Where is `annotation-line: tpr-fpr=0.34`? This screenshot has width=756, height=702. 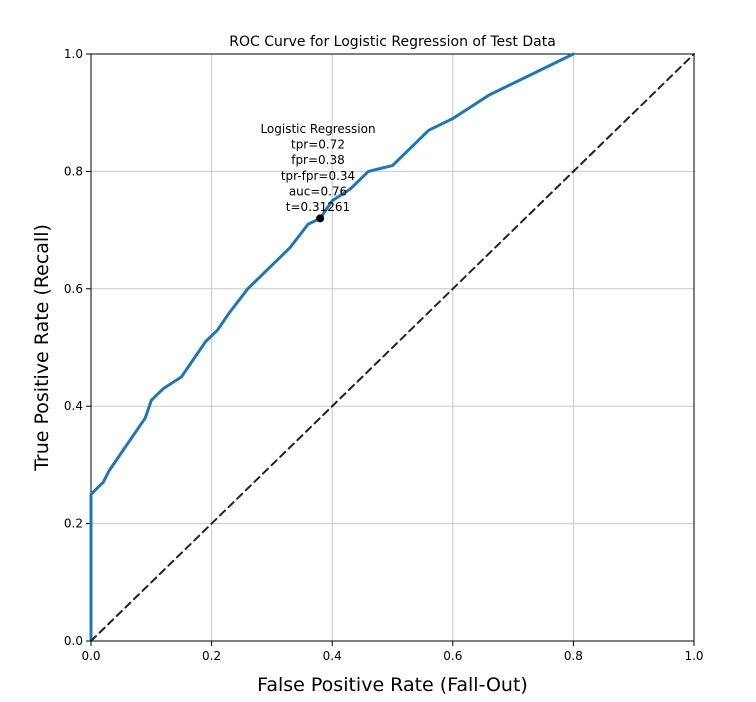 annotation-line: tpr-fpr=0.34 is located at coordinates (318, 176).